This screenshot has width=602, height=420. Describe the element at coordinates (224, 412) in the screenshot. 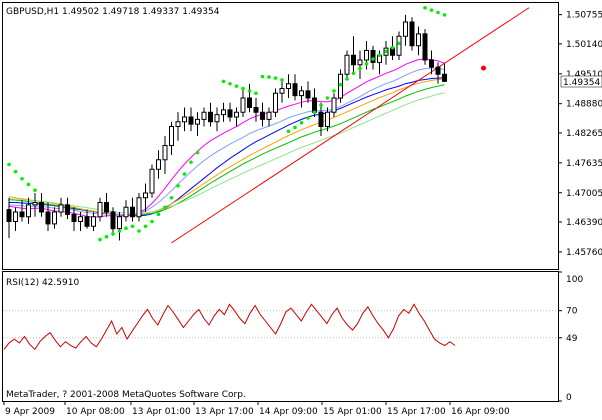

I see `time-tick-label: 13 Apr 17:00` at that location.